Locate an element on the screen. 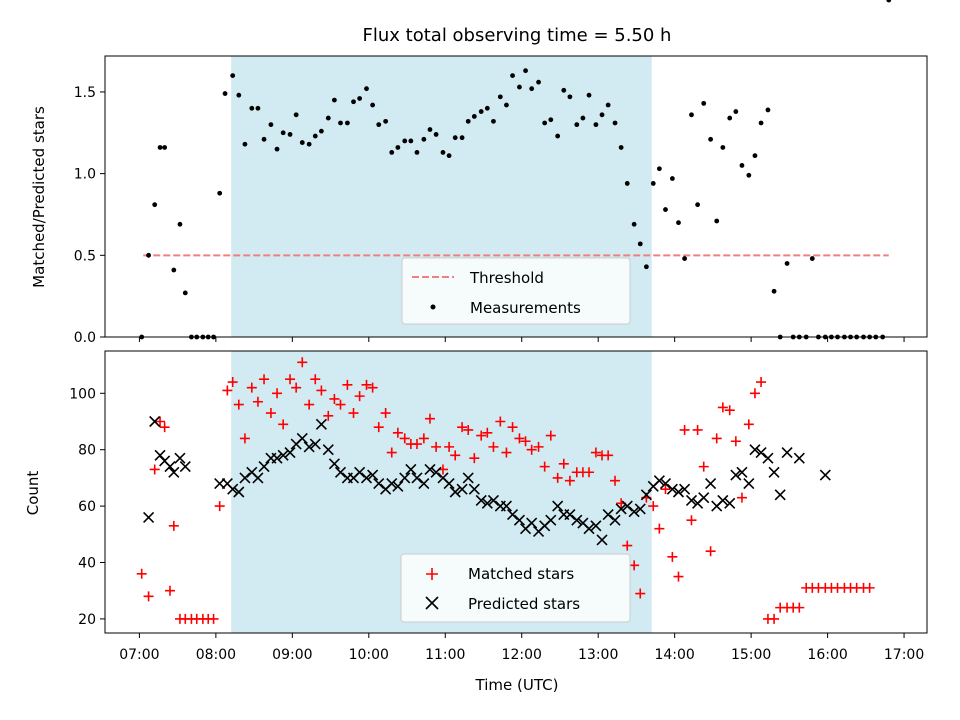  top-y-tick-label: 0.5 is located at coordinates (85, 256).